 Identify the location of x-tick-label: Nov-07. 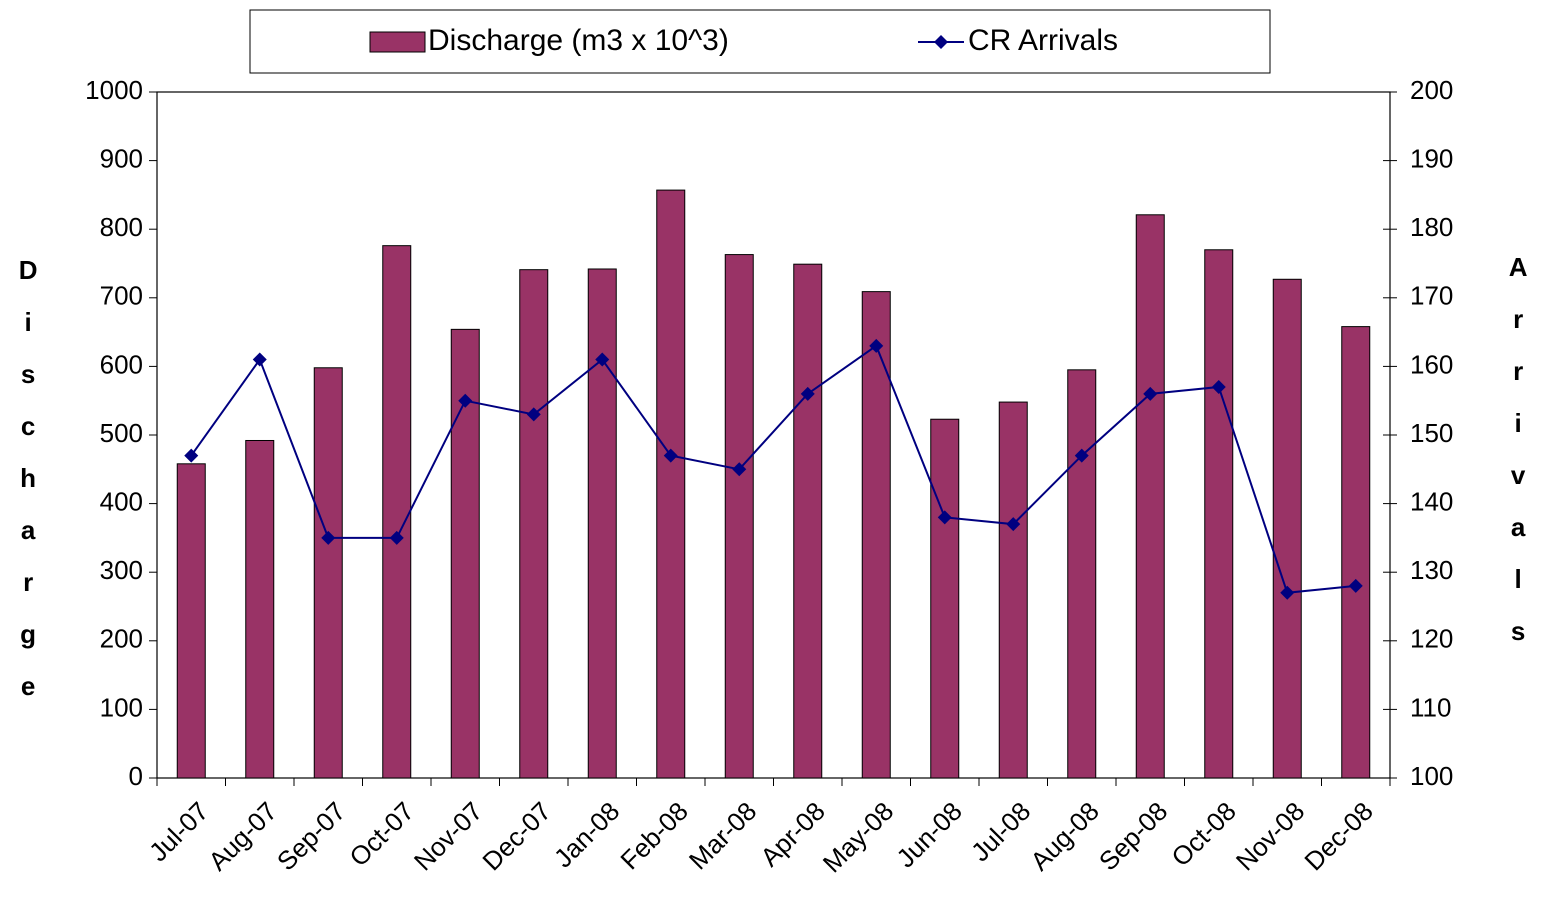
(448, 836).